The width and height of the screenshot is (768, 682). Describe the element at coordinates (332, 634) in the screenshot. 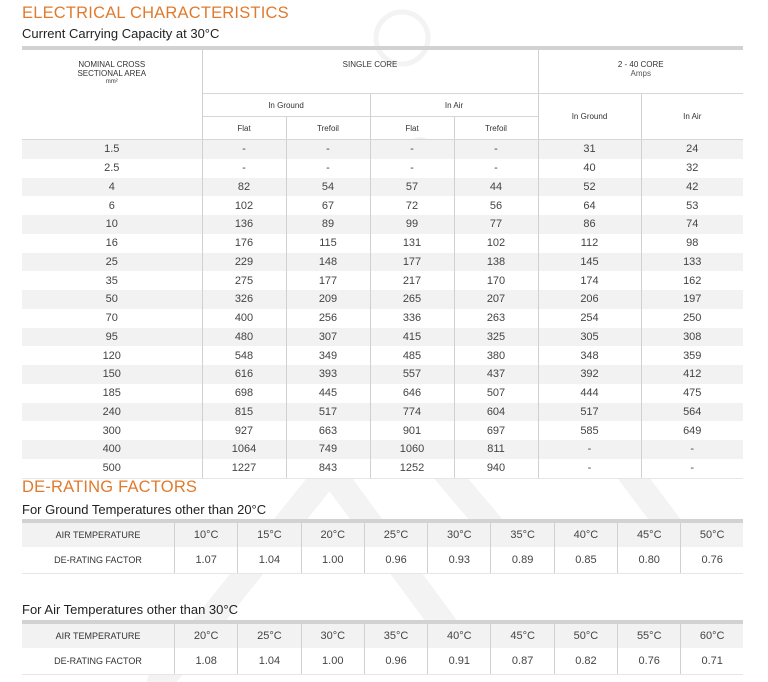

I see `air-temp-cell: 30°C` at that location.